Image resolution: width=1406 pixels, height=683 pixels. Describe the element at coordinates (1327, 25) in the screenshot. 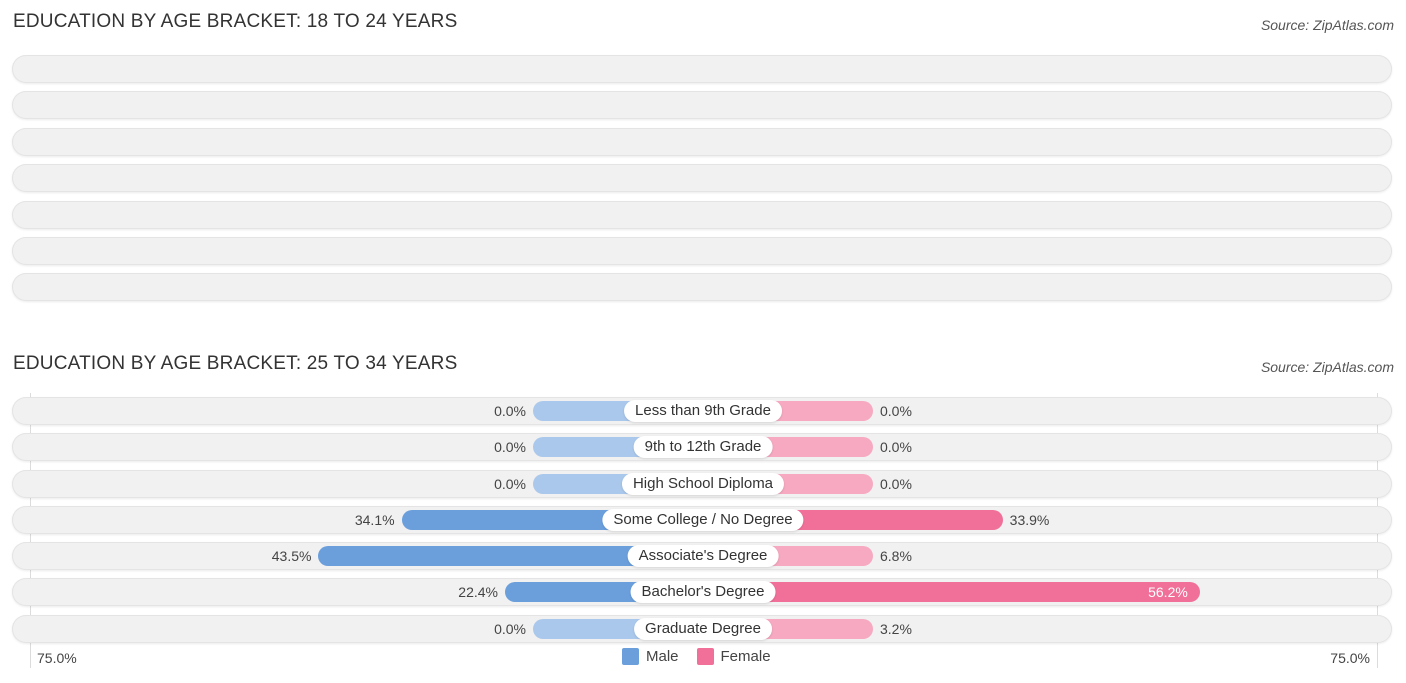

I see `chart1-source: Source: ZipAtlas.com` at that location.